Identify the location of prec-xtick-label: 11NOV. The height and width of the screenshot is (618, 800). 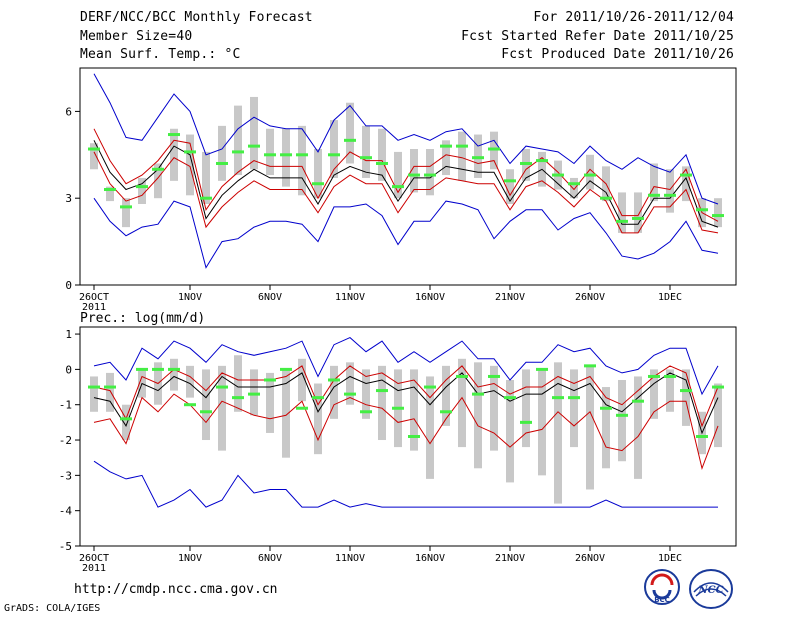
(350, 558).